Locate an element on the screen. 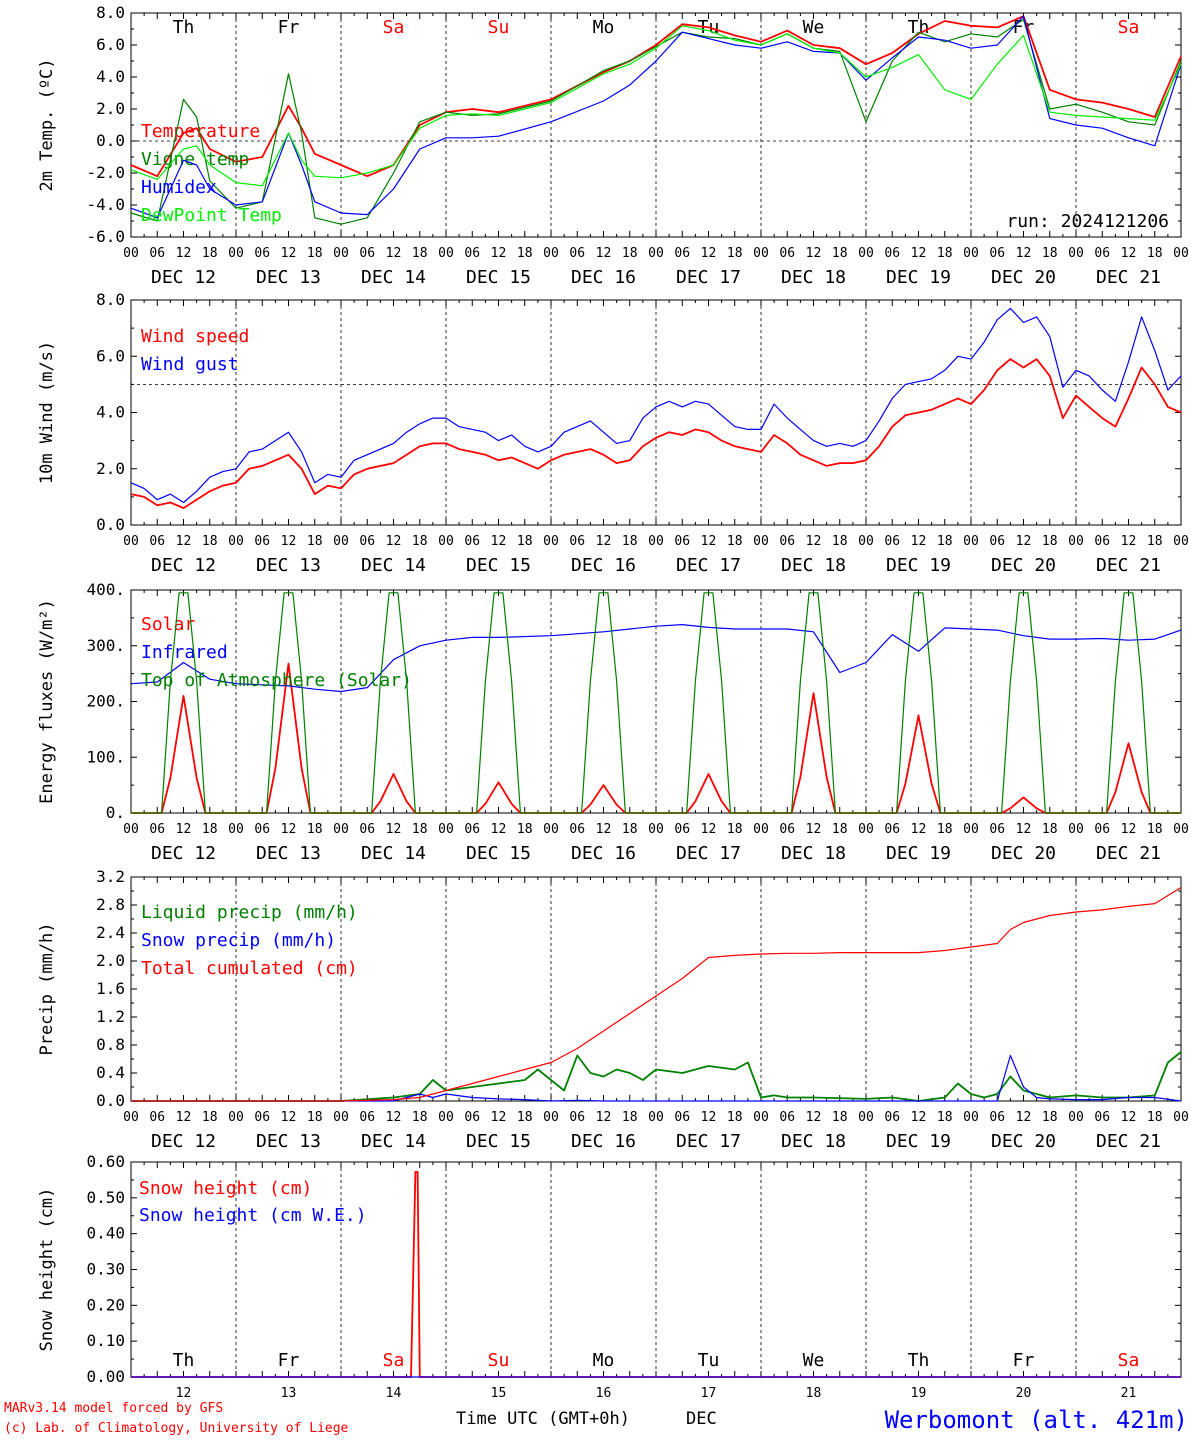 The width and height of the screenshot is (1194, 1440). weekday-label: Su is located at coordinates (499, 1360).